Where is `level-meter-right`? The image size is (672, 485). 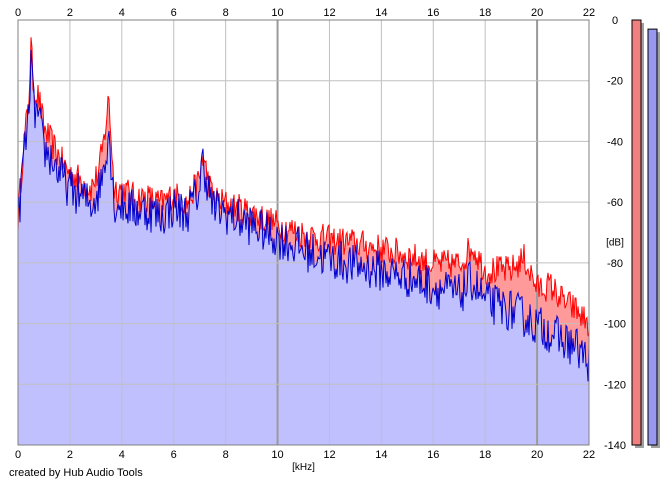
level-meter-right is located at coordinates (652, 237).